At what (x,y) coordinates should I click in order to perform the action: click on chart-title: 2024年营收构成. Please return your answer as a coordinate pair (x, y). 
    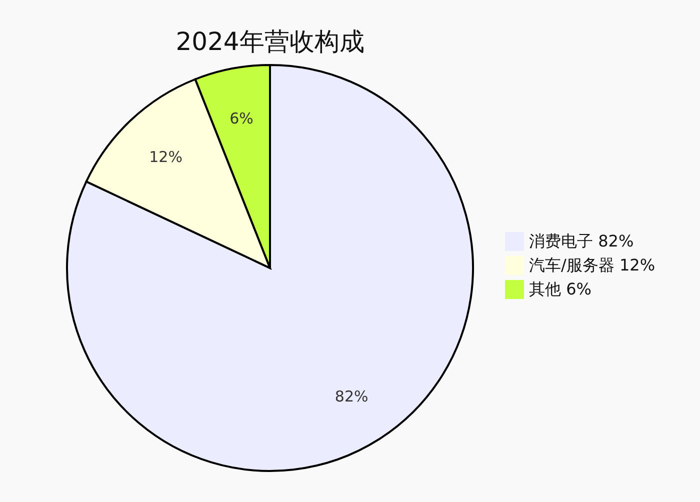
    Looking at the image, I should click on (270, 41).